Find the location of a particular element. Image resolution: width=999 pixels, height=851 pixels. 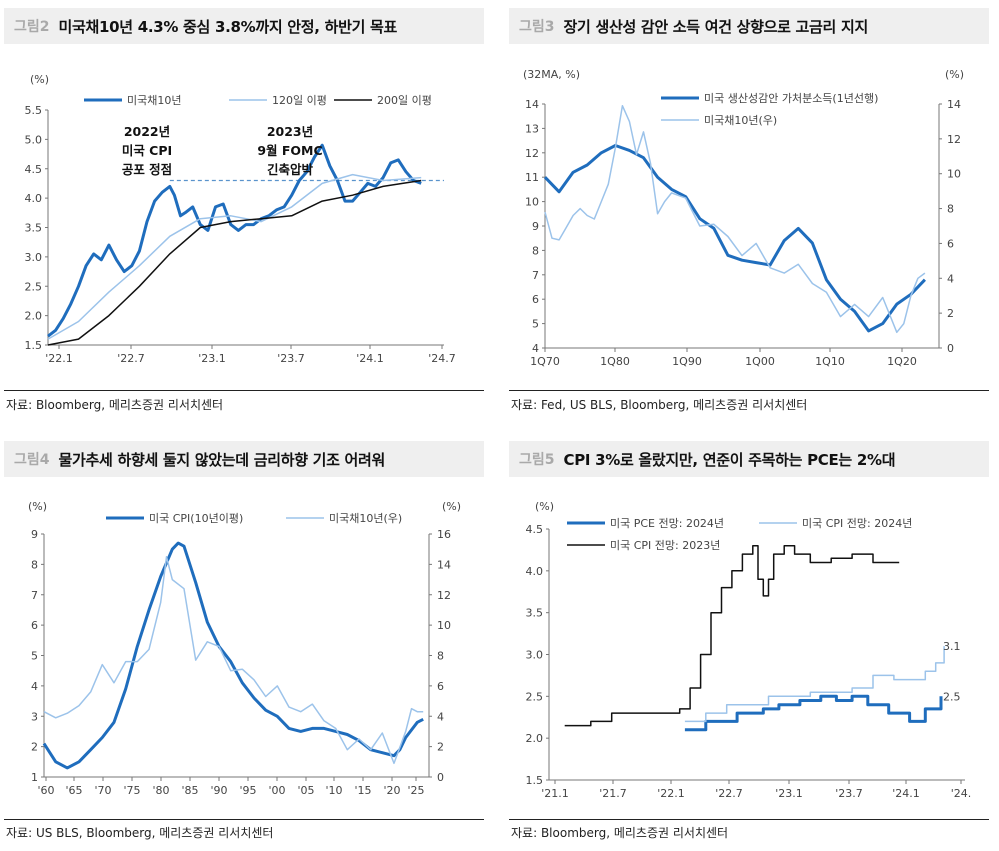

y-tick-label-right: 12 is located at coordinates (444, 595).